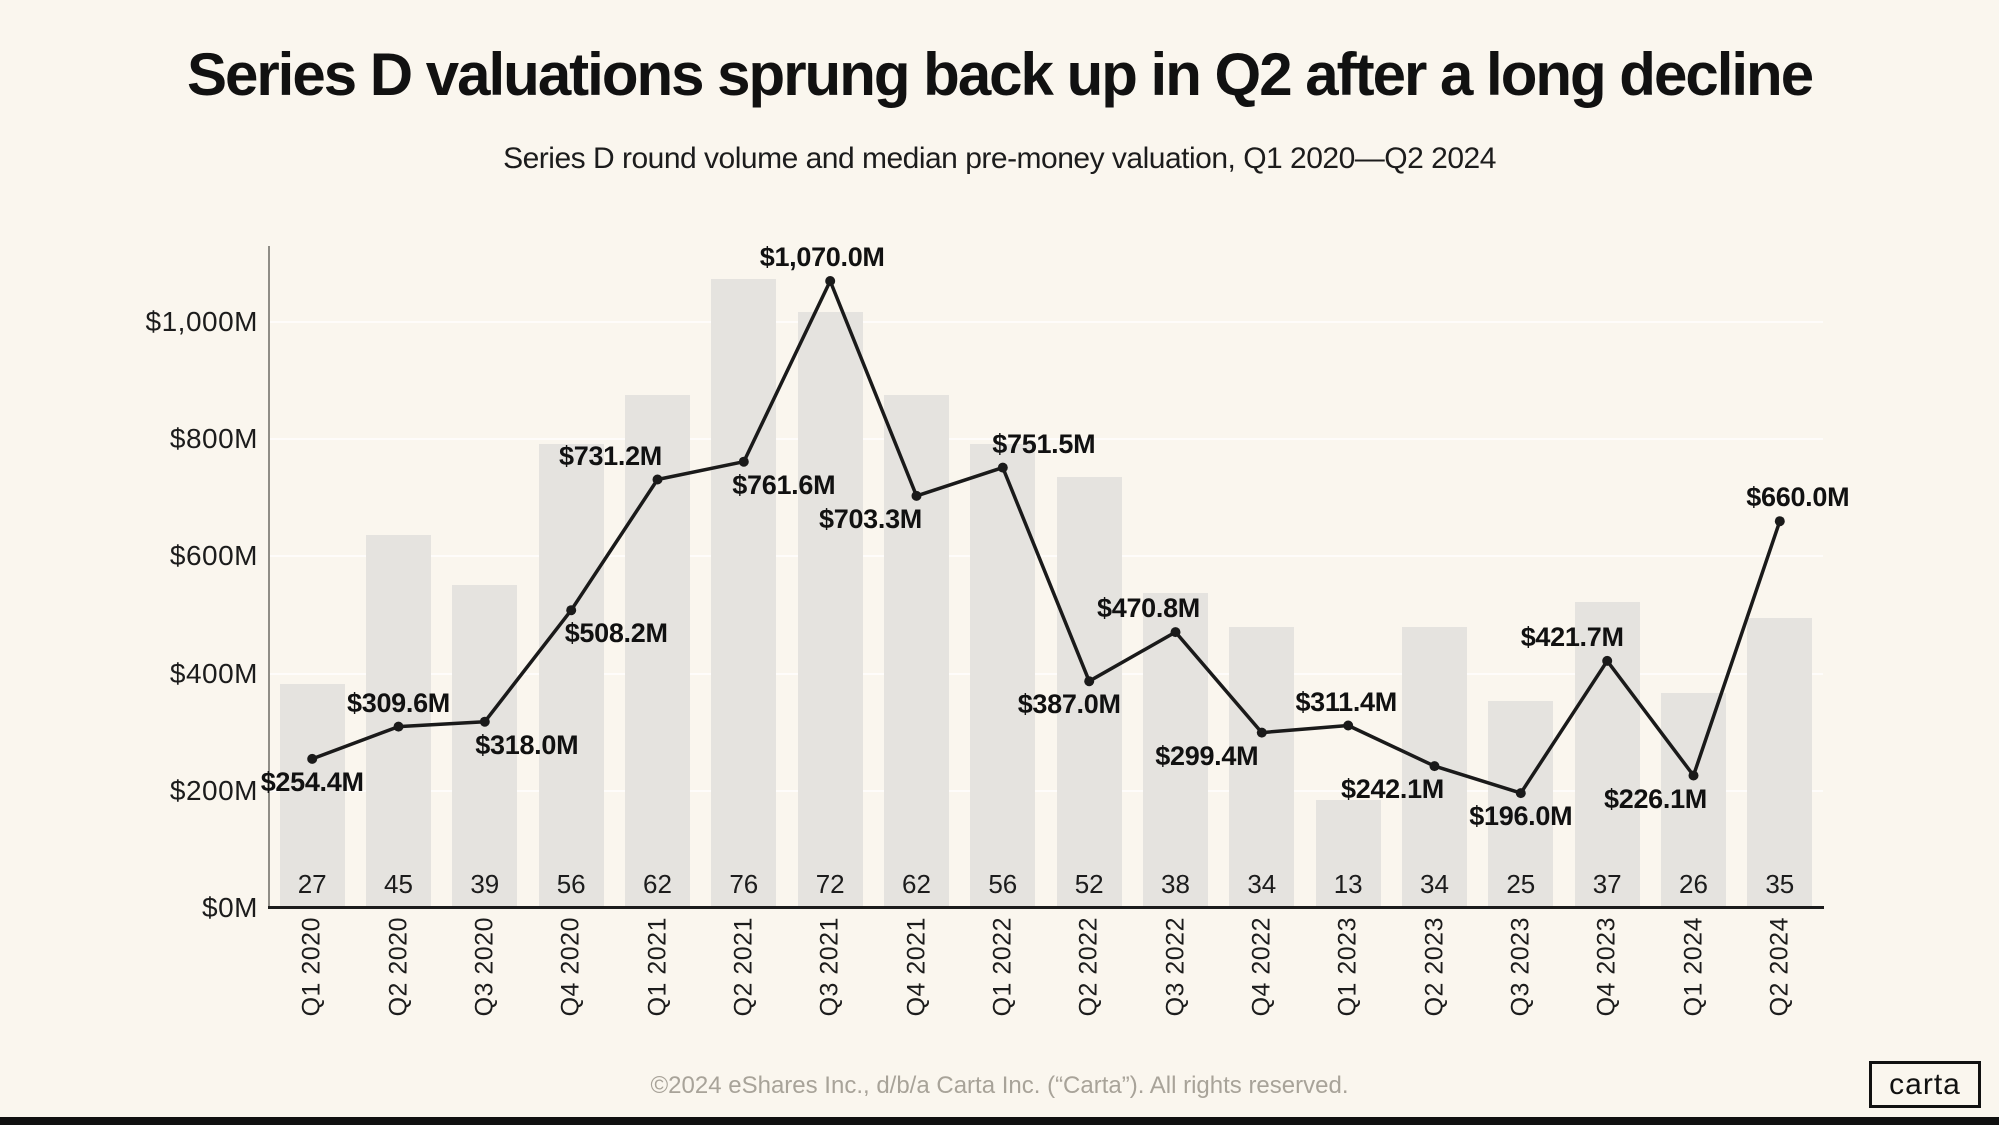 The image size is (1999, 1125). Describe the element at coordinates (1207, 755) in the screenshot. I see `valuation-label: $299.4M` at that location.